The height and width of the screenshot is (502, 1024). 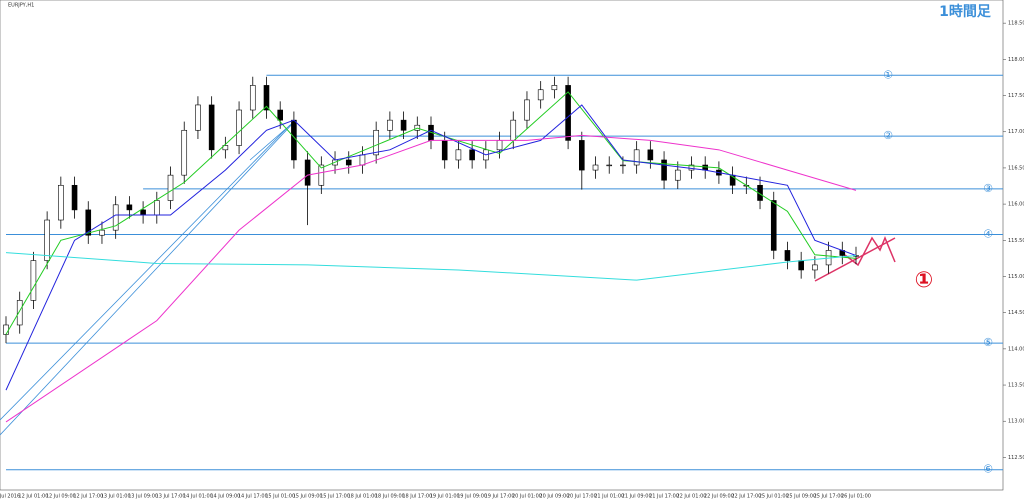 What do you see at coordinates (500, 497) in the screenshot?
I see `x-tick-label: 19 Jul 17:00` at bounding box center [500, 497].